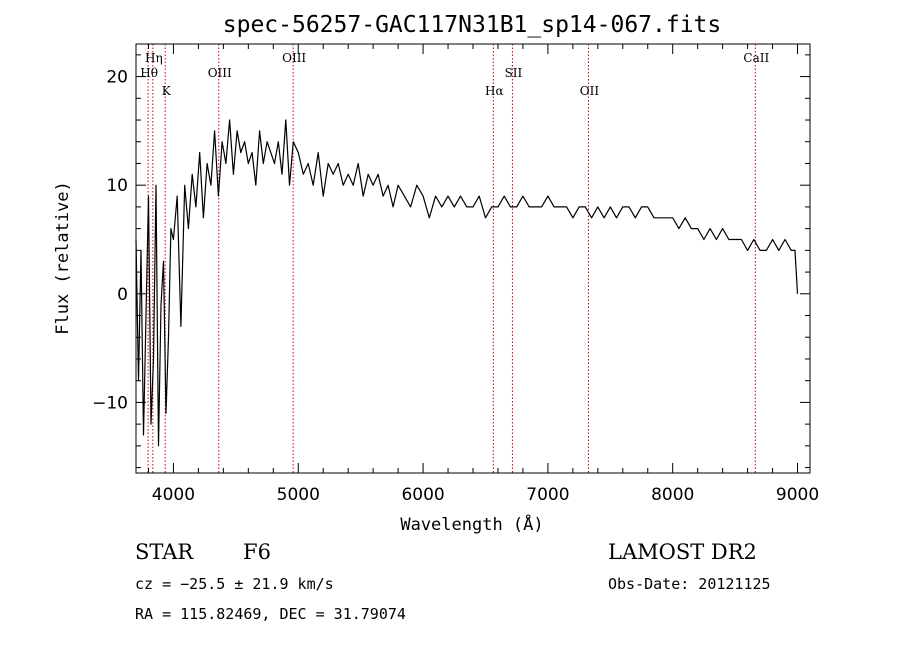 This screenshot has width=900, height=649. I want to click on spectral-line-label: Hθ, so click(149, 73).